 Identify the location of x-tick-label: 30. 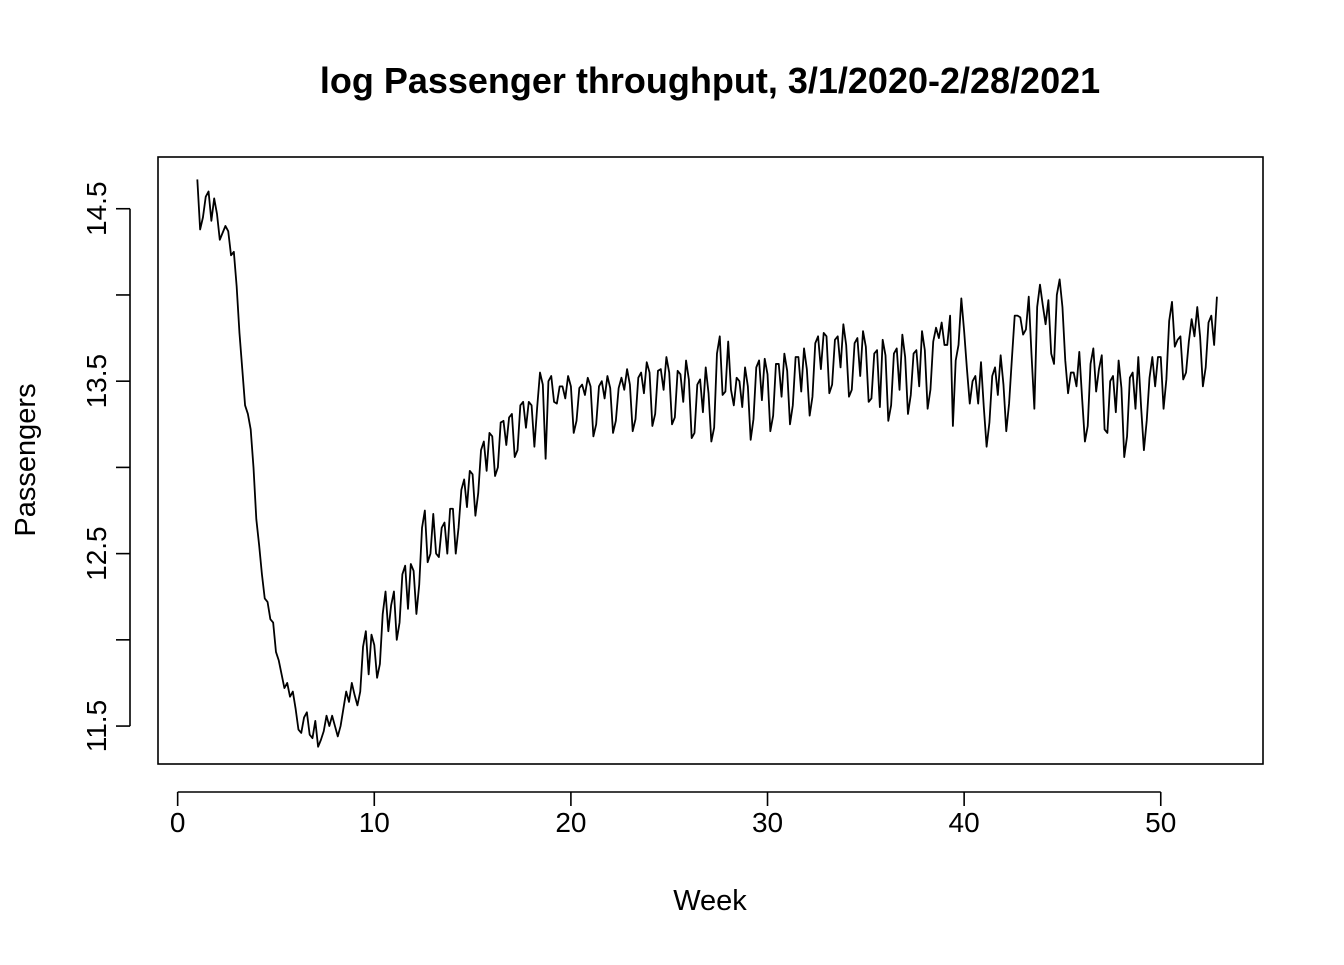
(767, 822).